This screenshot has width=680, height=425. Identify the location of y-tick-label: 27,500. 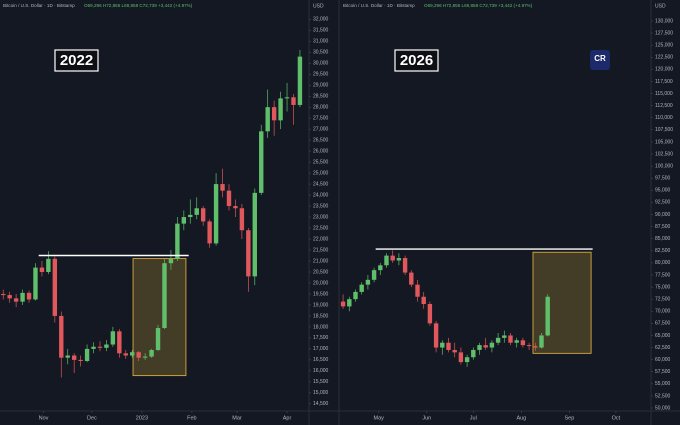
(321, 118).